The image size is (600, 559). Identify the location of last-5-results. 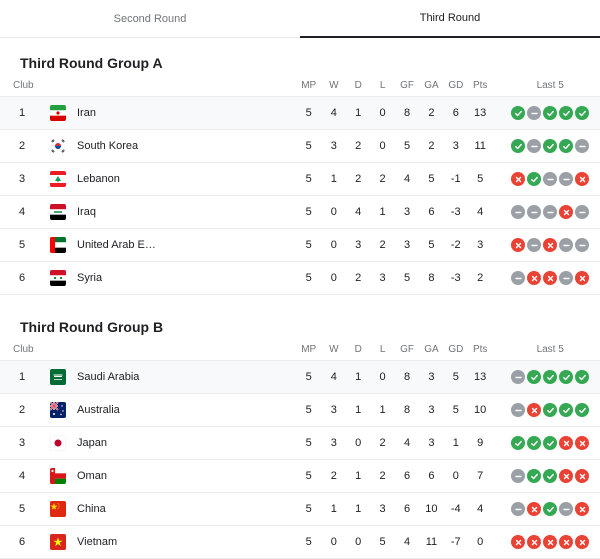
(550, 146).